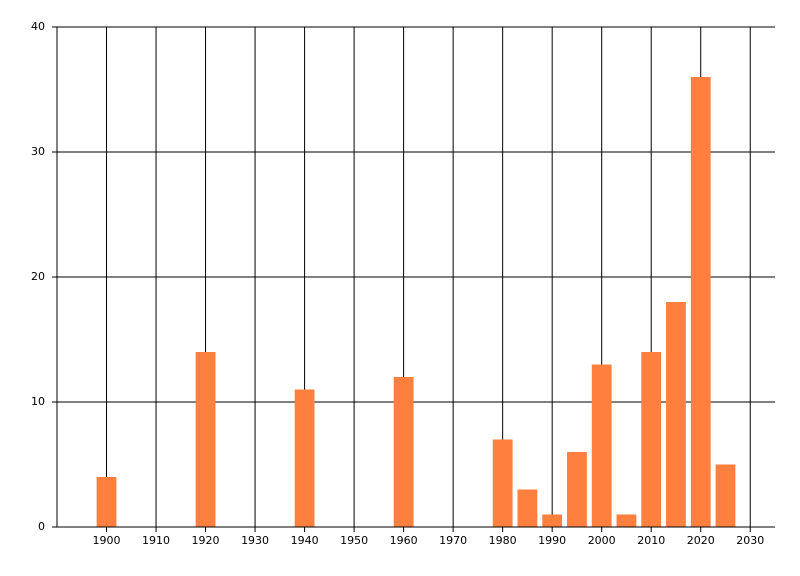 The image size is (800, 576). What do you see at coordinates (750, 540) in the screenshot?
I see `x-tick-label: 2030` at bounding box center [750, 540].